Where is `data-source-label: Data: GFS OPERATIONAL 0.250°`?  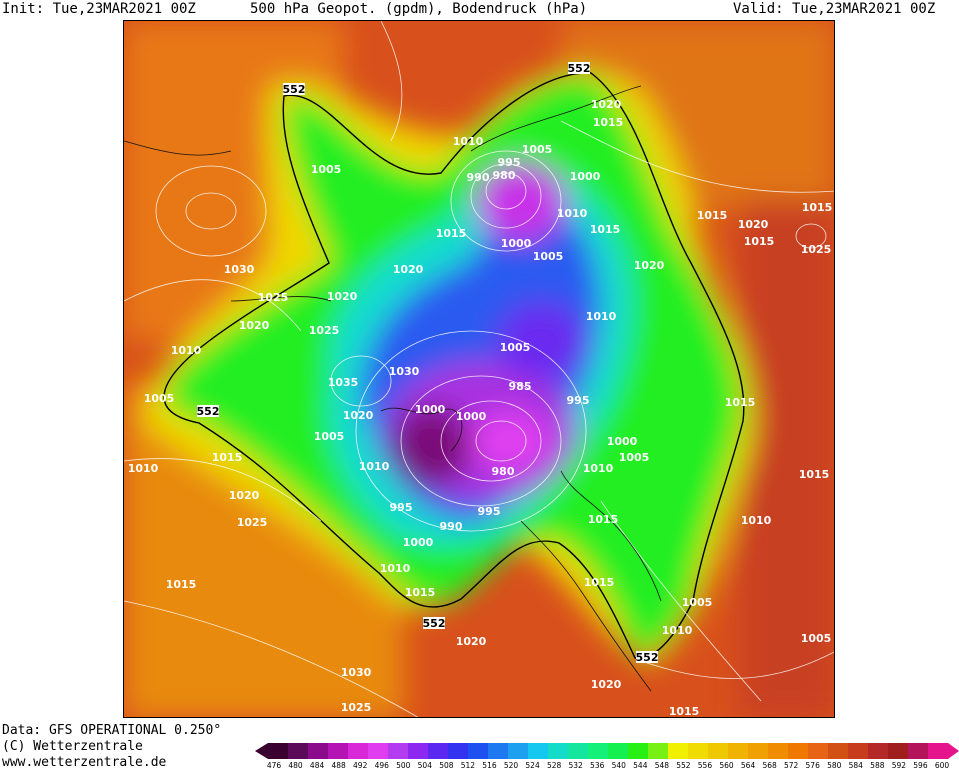 data-source-label: Data: GFS OPERATIONAL 0.250° is located at coordinates (112, 730).